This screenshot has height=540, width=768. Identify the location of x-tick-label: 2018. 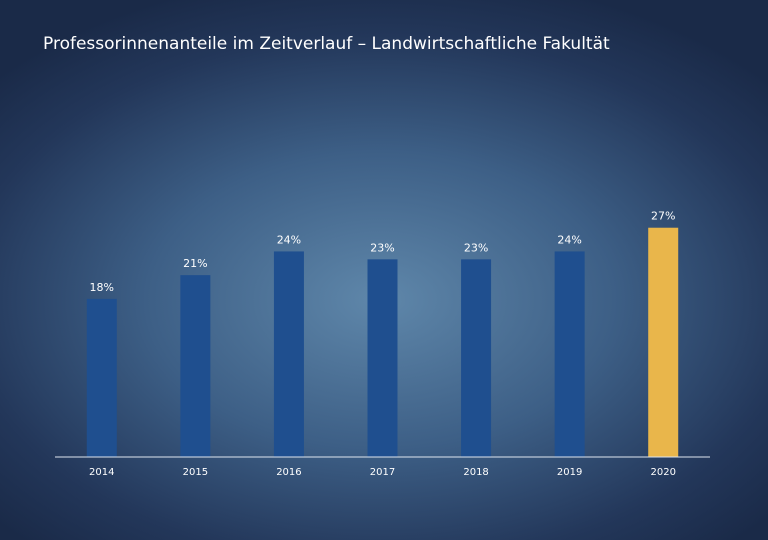
(475, 472).